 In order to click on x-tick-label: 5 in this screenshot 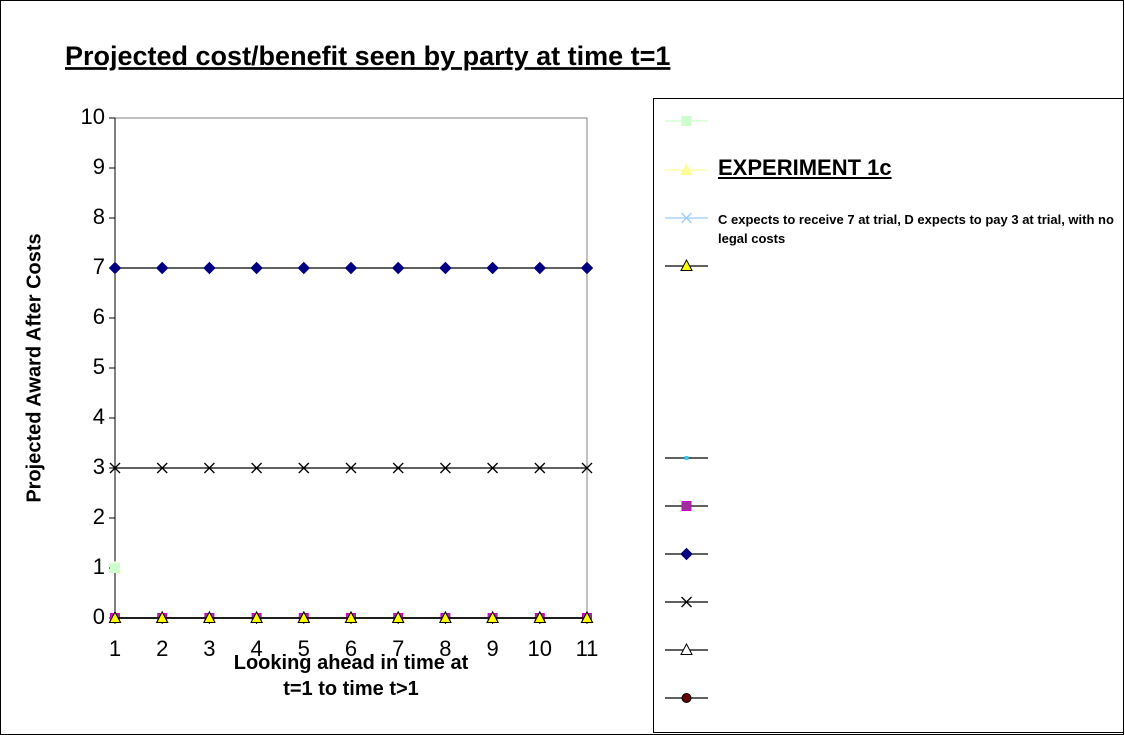, I will do `click(304, 648)`.